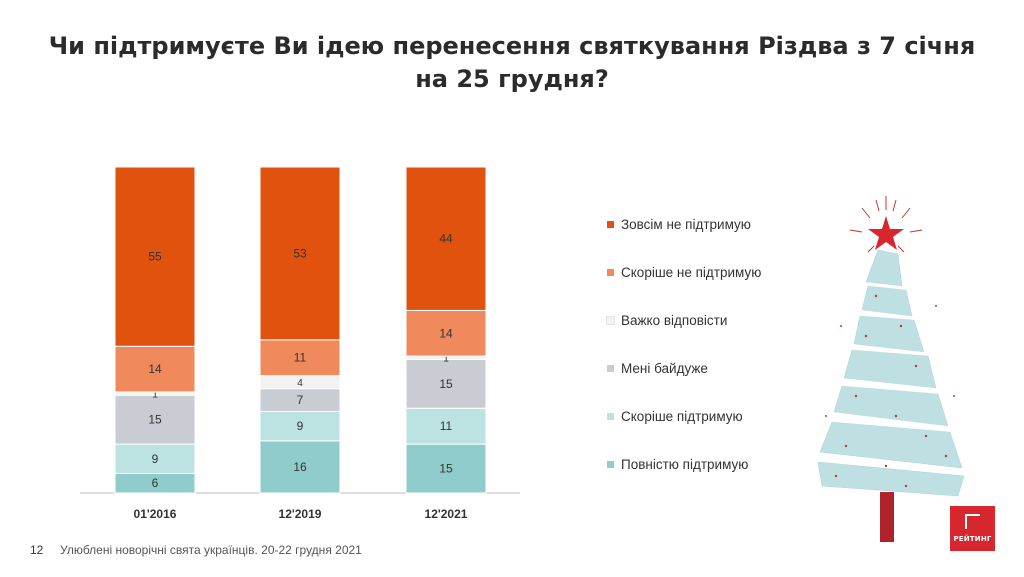 This screenshot has width=1024, height=577. What do you see at coordinates (300, 383) in the screenshot?
I see `data-label: 4` at bounding box center [300, 383].